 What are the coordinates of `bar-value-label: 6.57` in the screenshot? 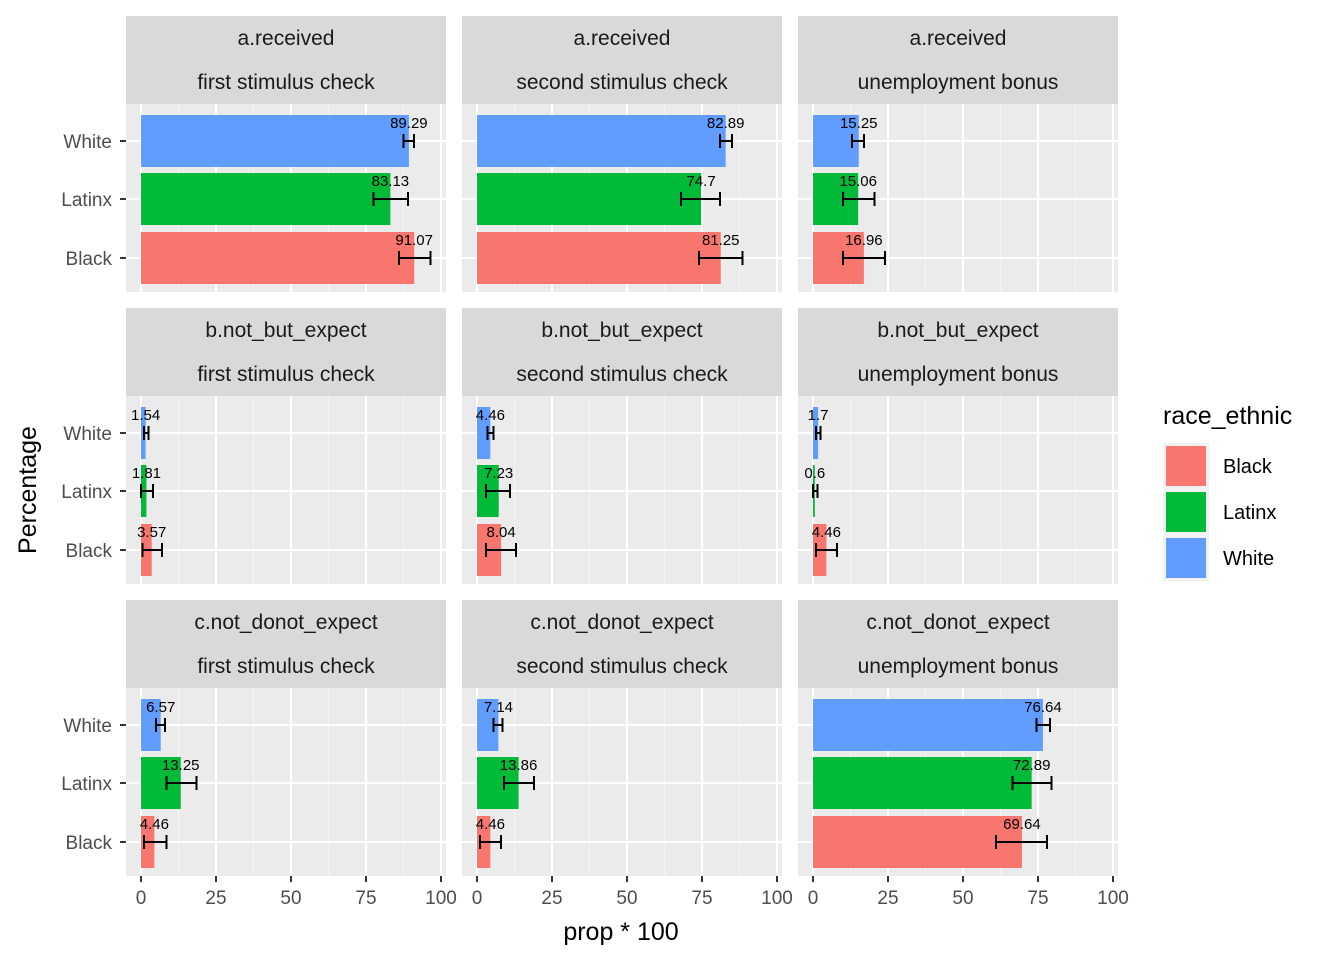 It's located at (160, 707).